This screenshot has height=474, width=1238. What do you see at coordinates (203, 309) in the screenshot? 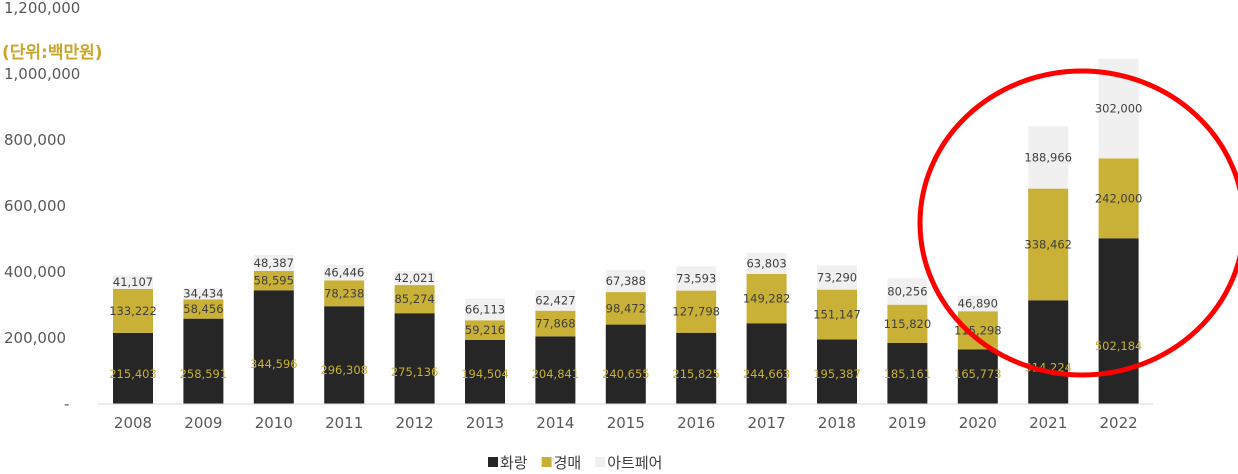
I see `data-label: 58,456` at bounding box center [203, 309].